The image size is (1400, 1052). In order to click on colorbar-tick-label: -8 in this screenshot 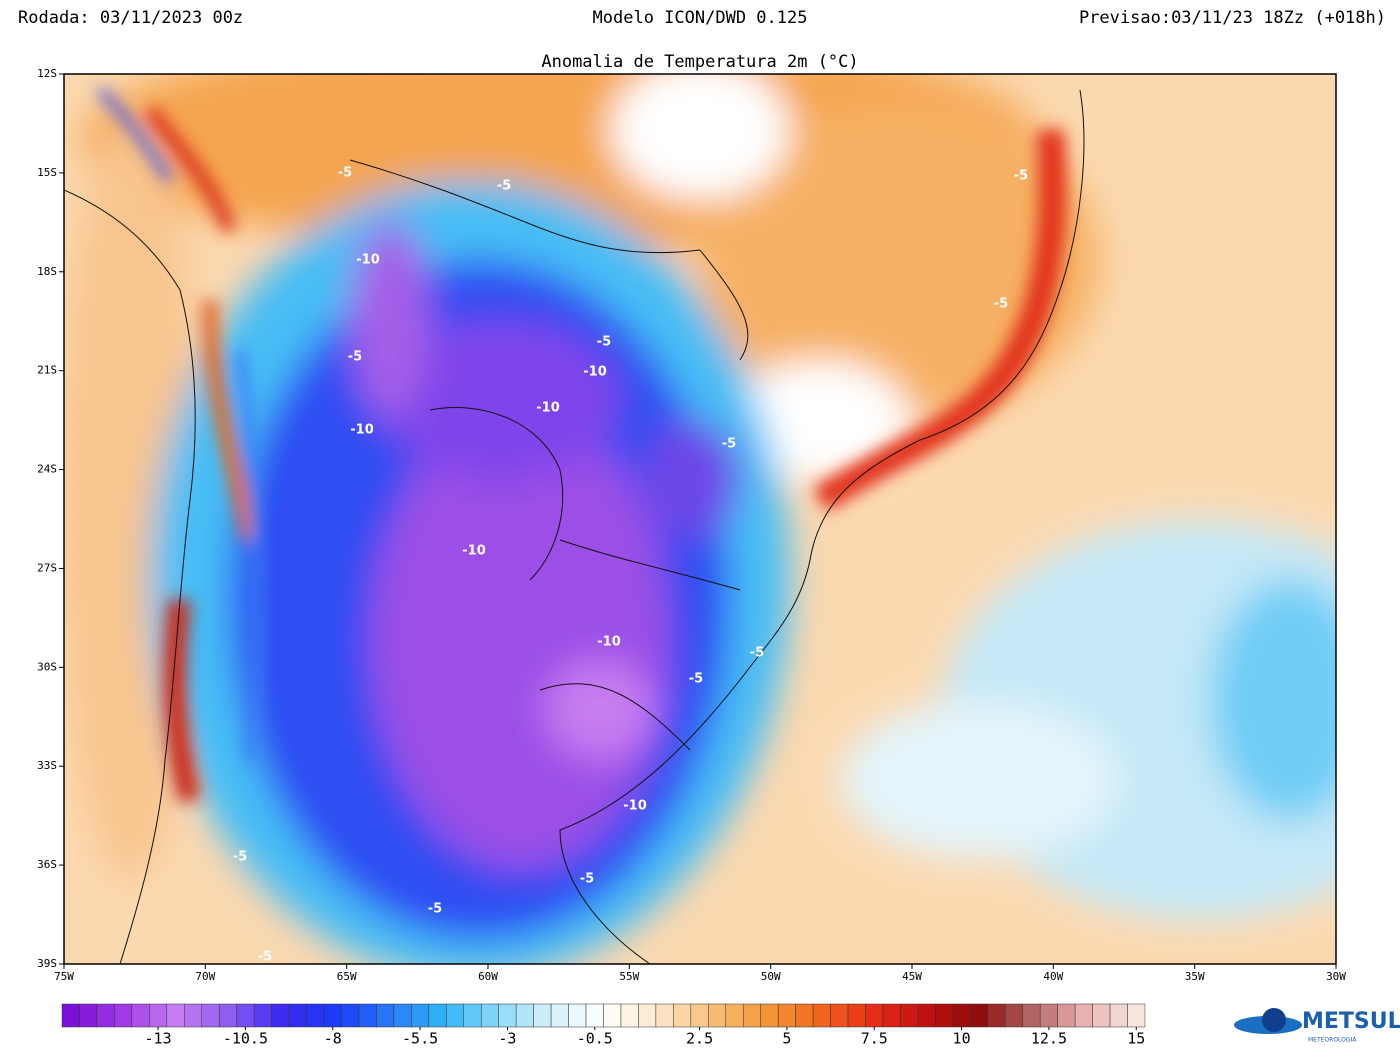, I will do `click(333, 1039)`.